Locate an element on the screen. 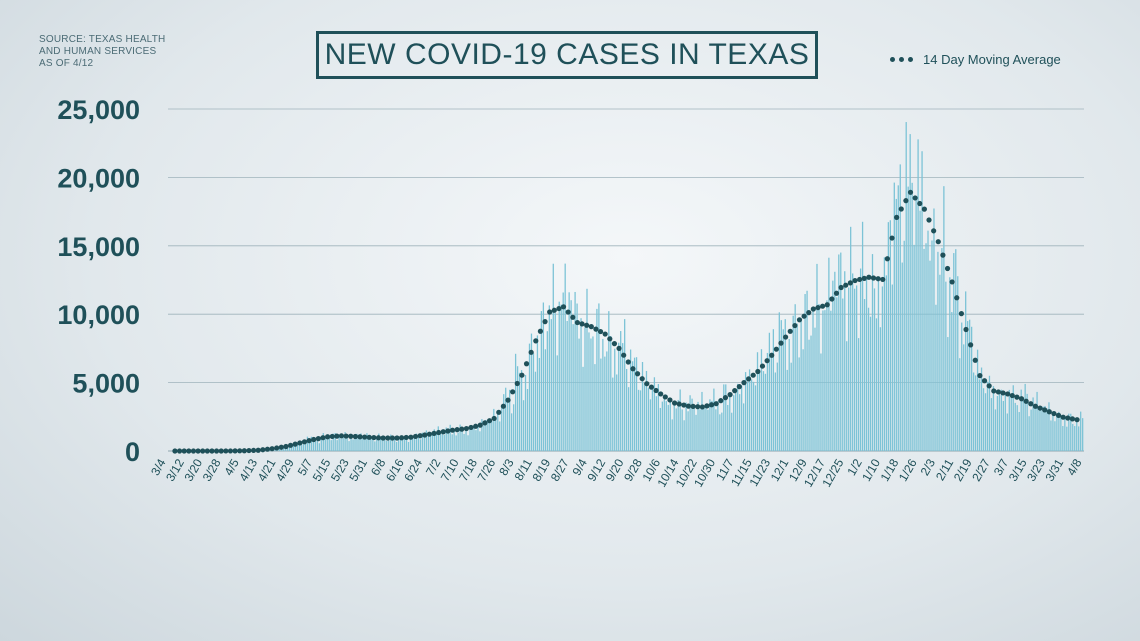  x-tick-label: 3/20 is located at coordinates (193, 470).